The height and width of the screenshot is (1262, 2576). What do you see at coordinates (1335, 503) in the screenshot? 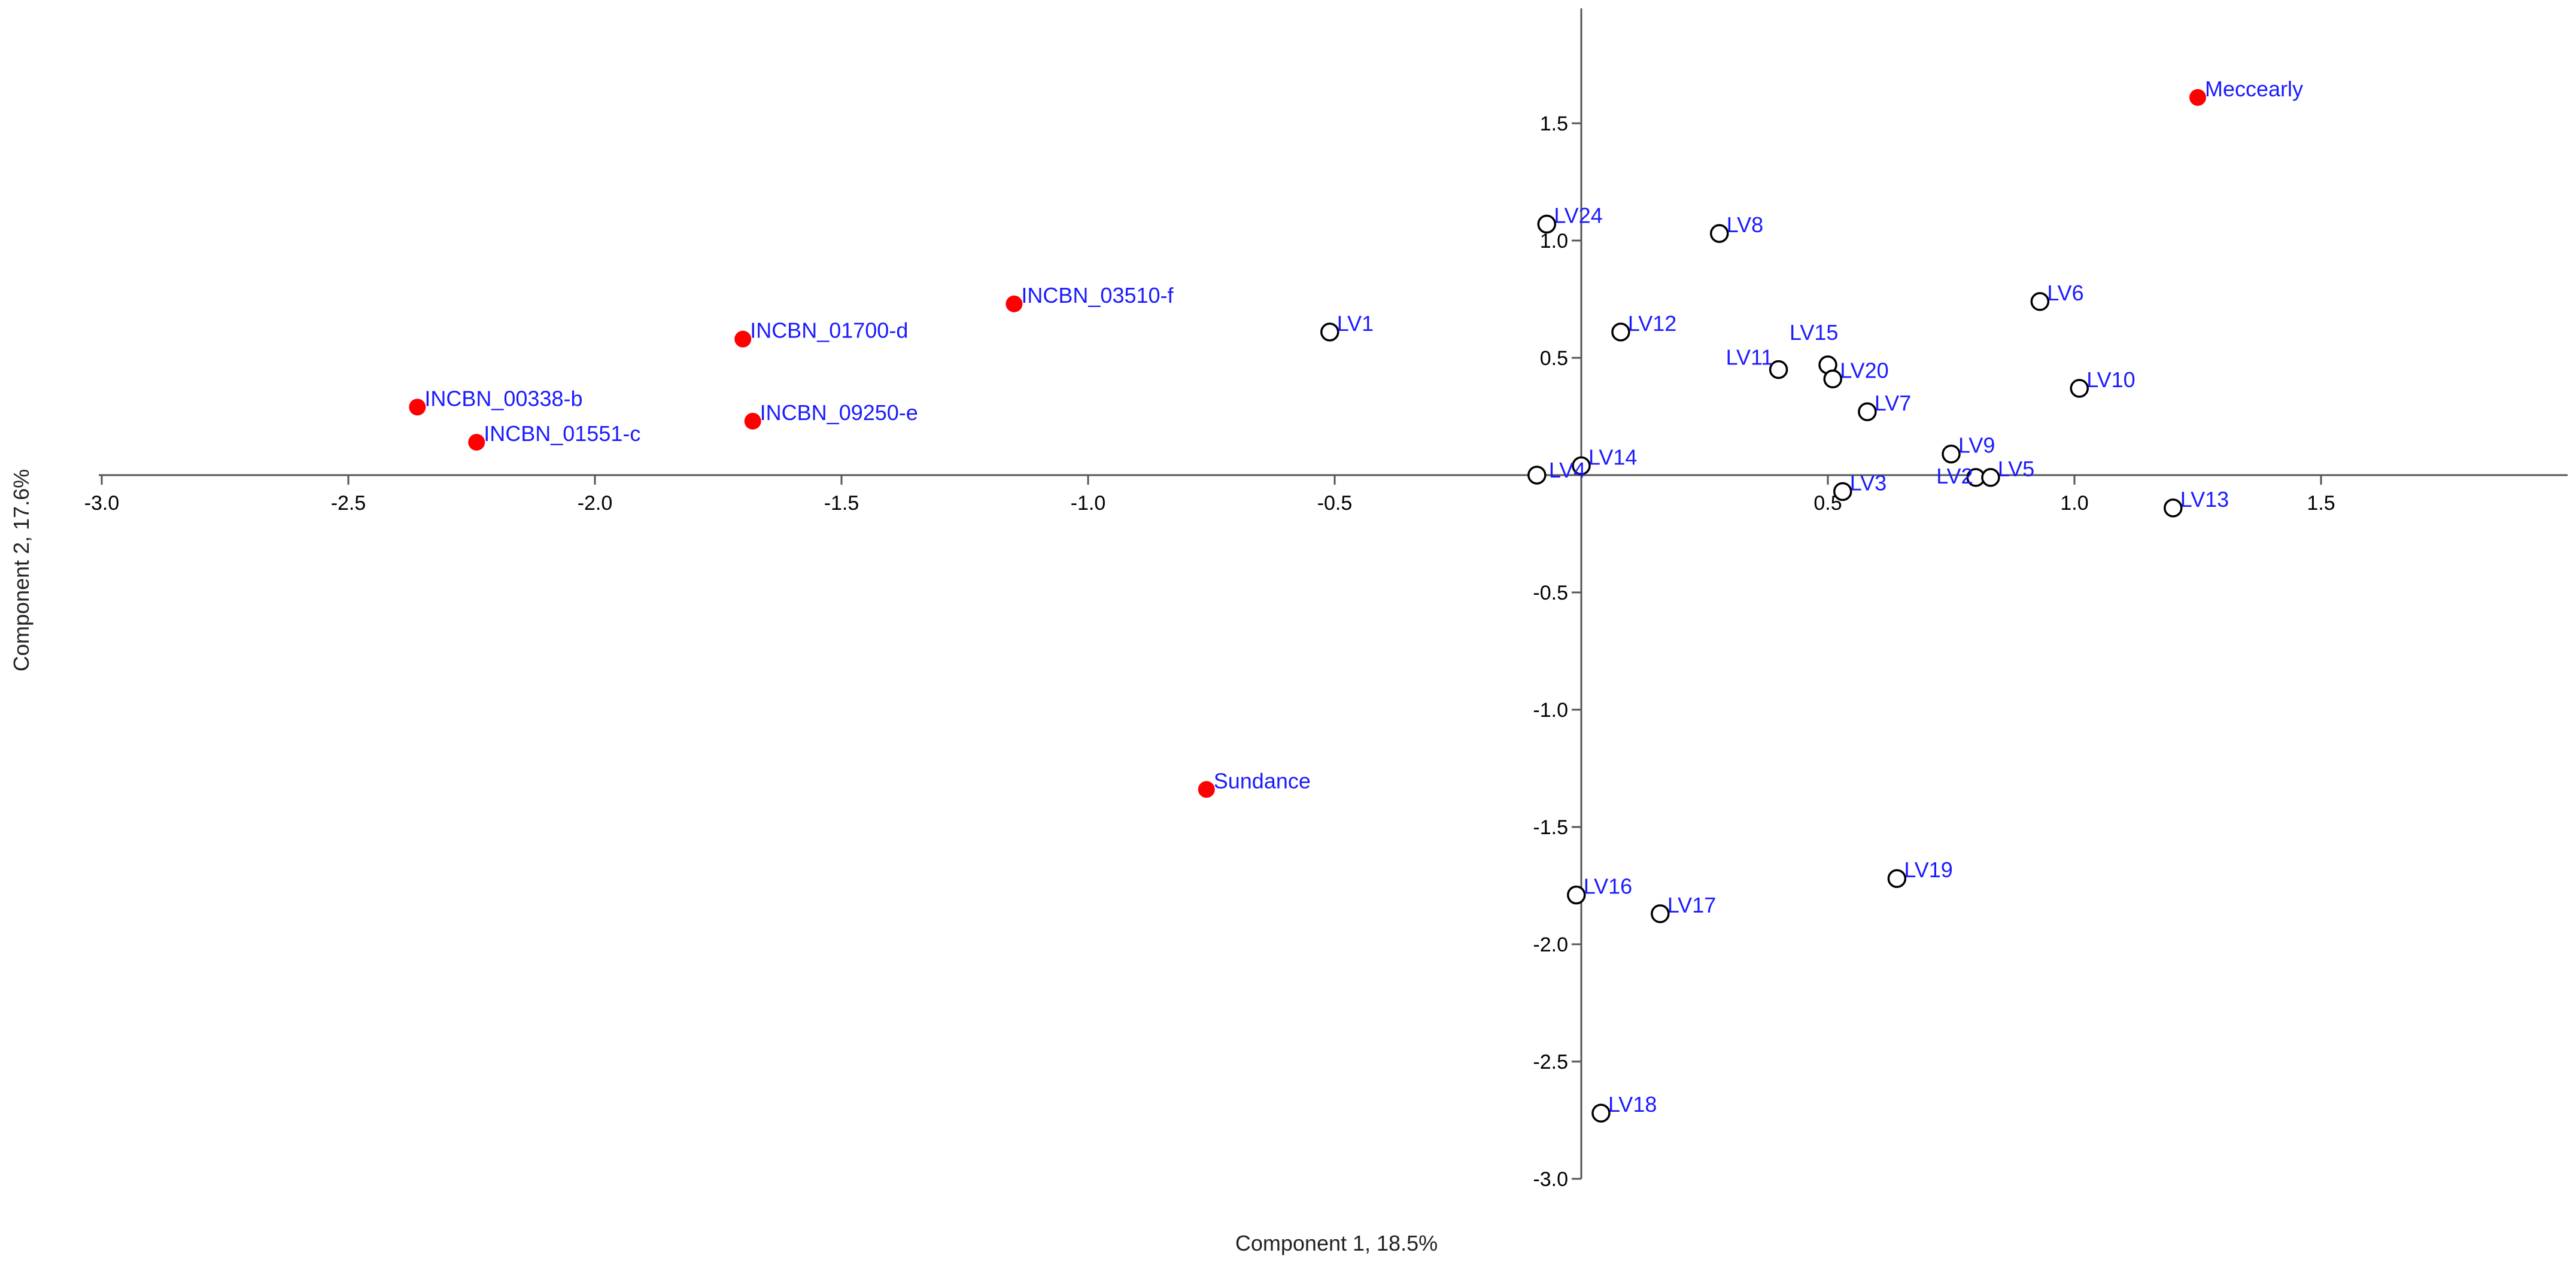
I see `x-tick-label: -0.5` at bounding box center [1335, 503].